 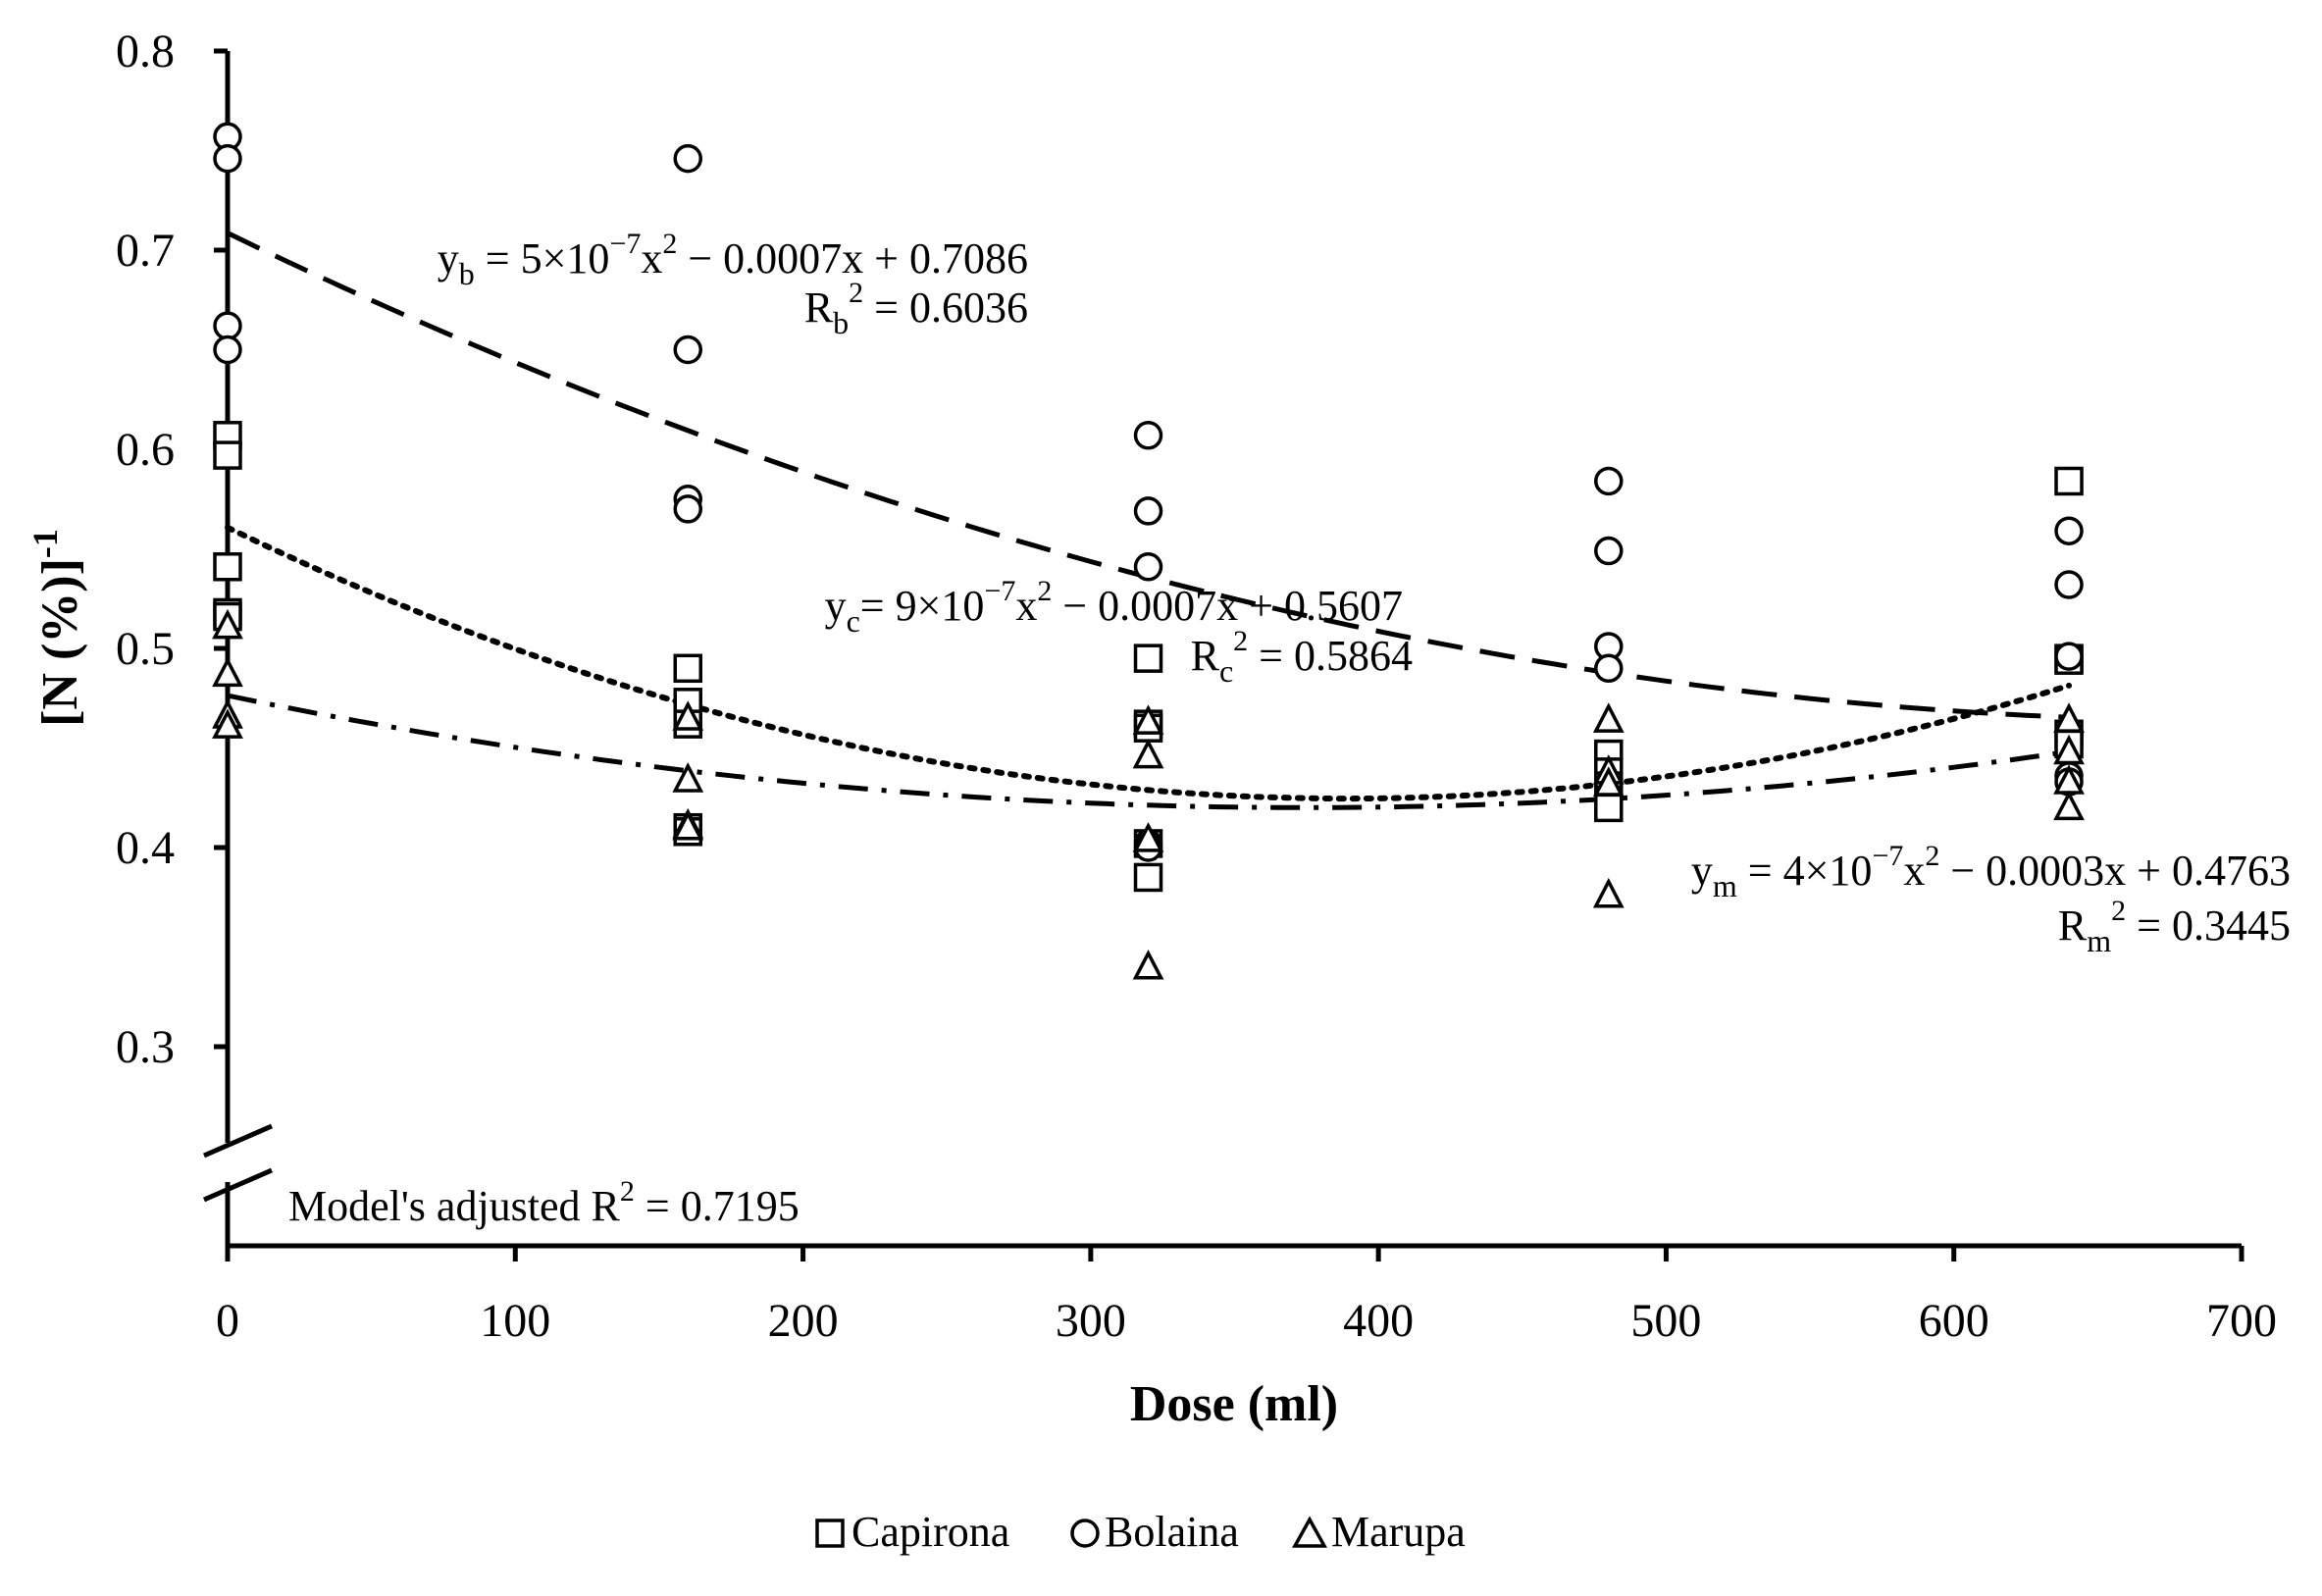 What do you see at coordinates (830, 1533) in the screenshot?
I see `legend-square-icon` at bounding box center [830, 1533].